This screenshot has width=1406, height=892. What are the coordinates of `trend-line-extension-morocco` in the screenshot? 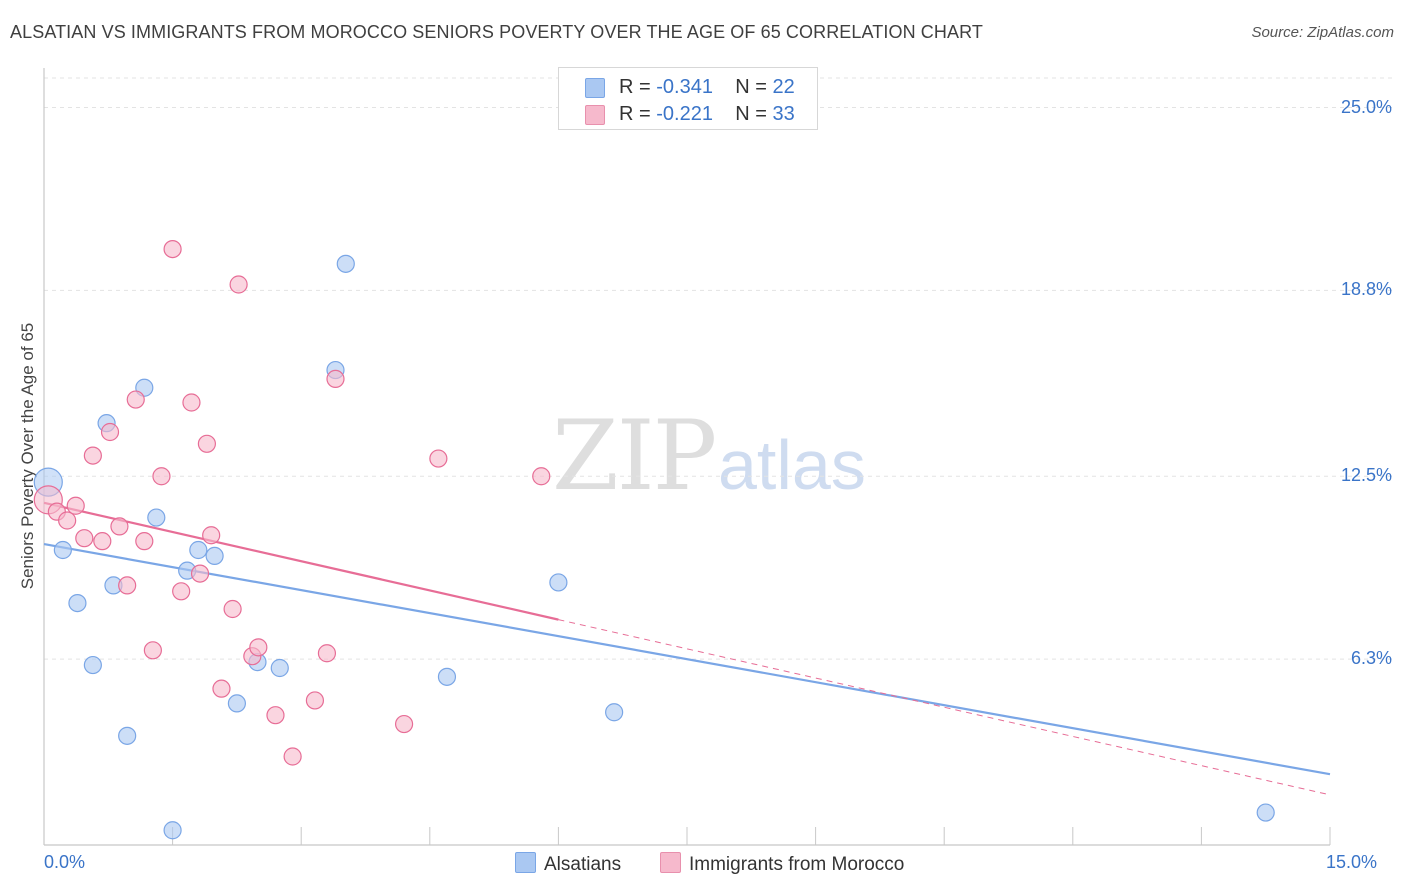 It's located at (944, 707).